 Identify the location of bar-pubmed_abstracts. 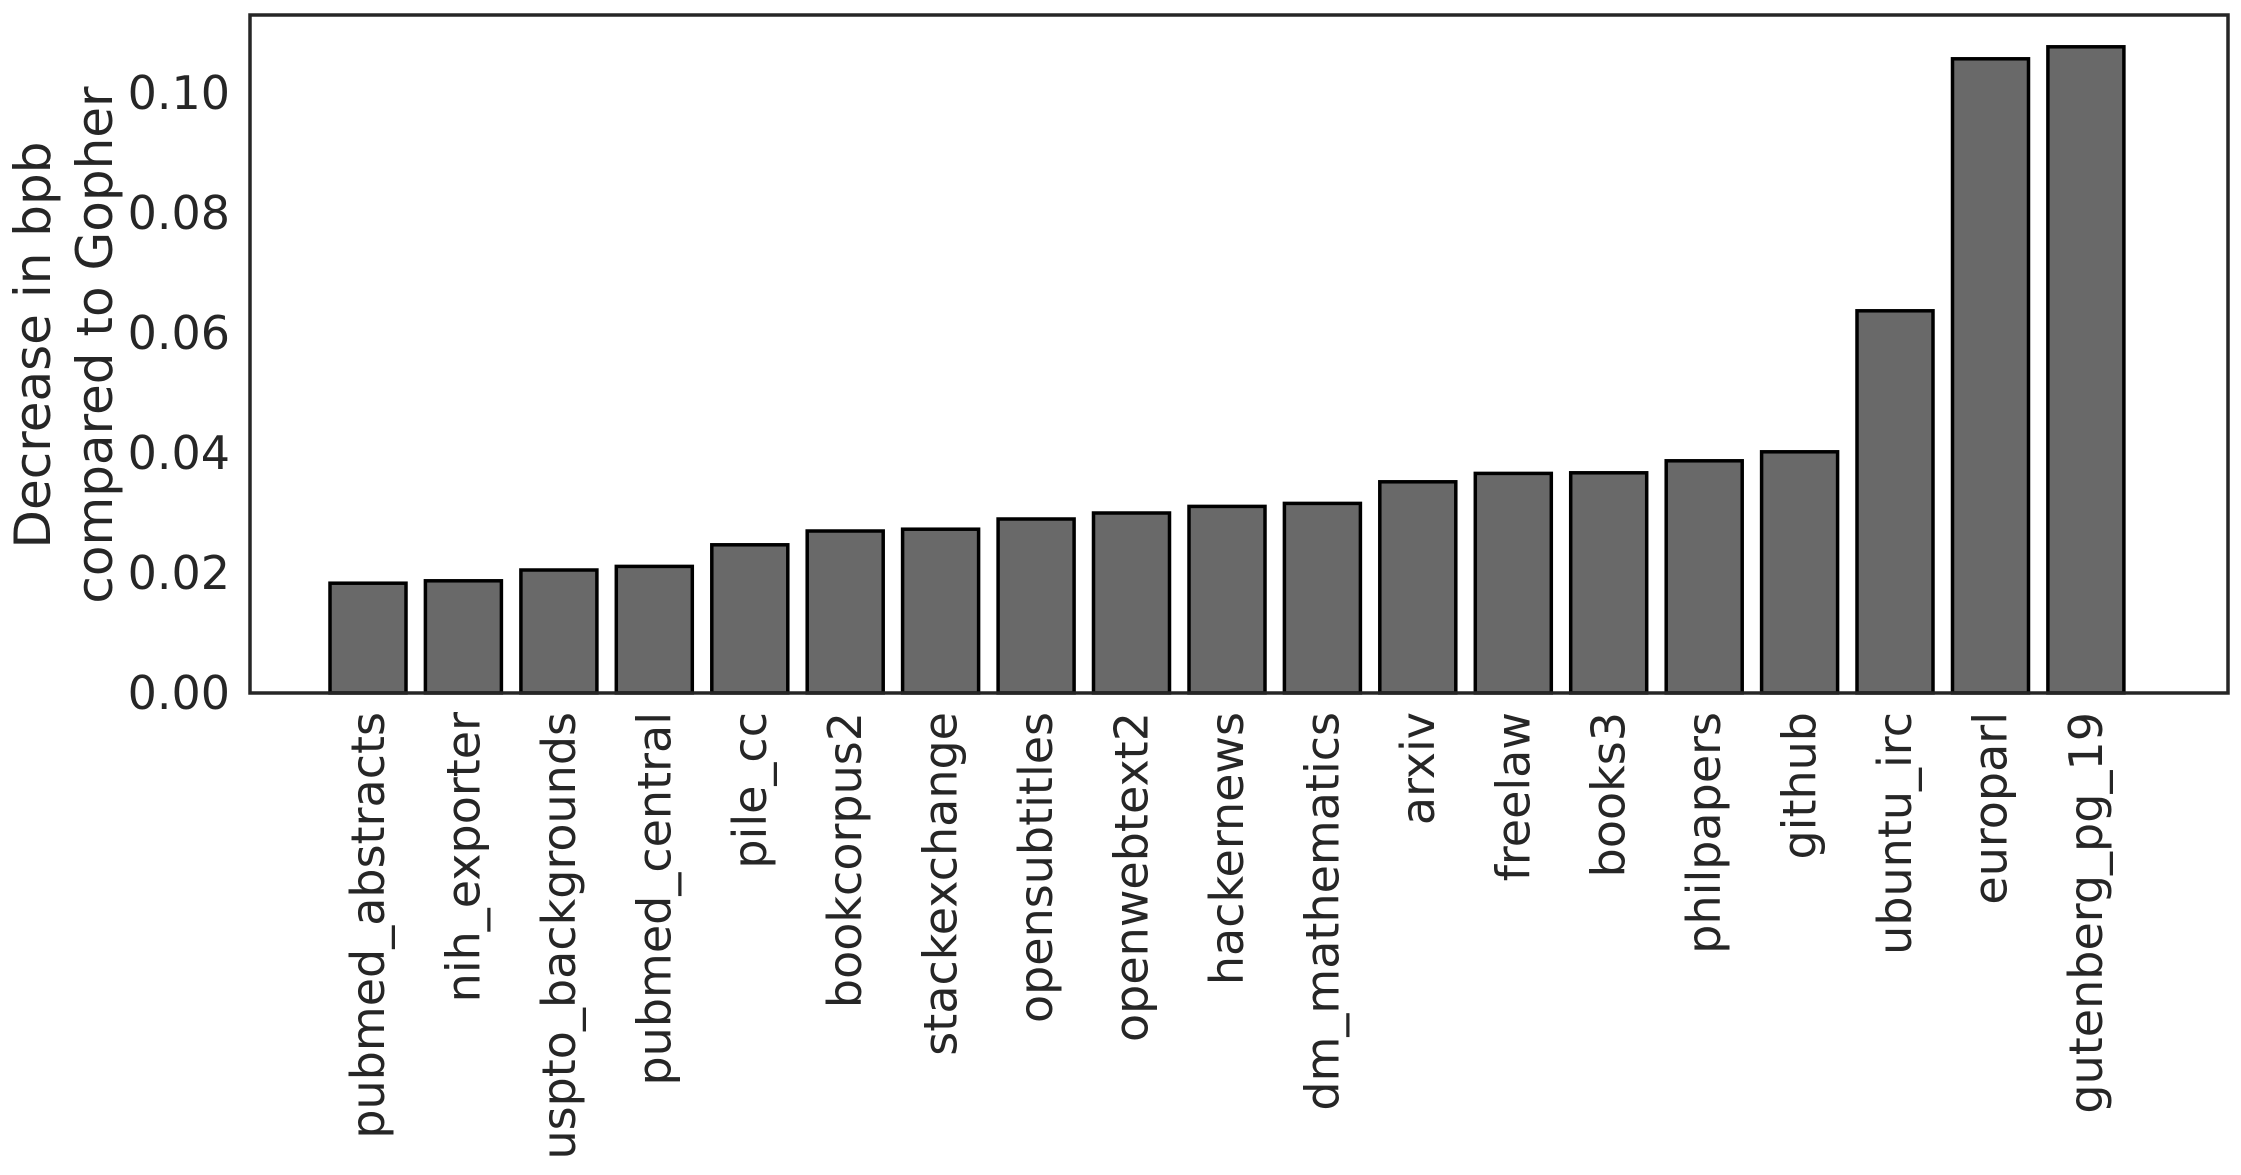
(368, 638).